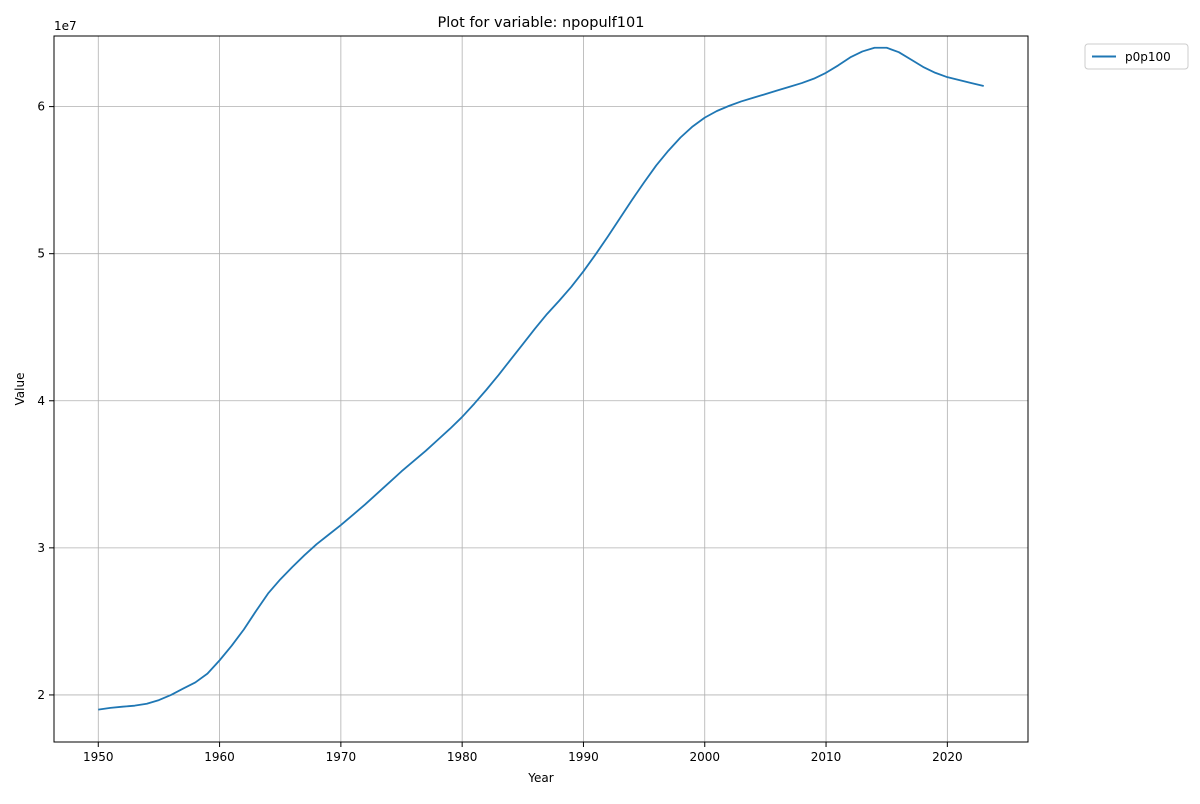 This screenshot has height=804, width=1200. Describe the element at coordinates (20, 389) in the screenshot. I see `y-axis-label: Value` at that location.